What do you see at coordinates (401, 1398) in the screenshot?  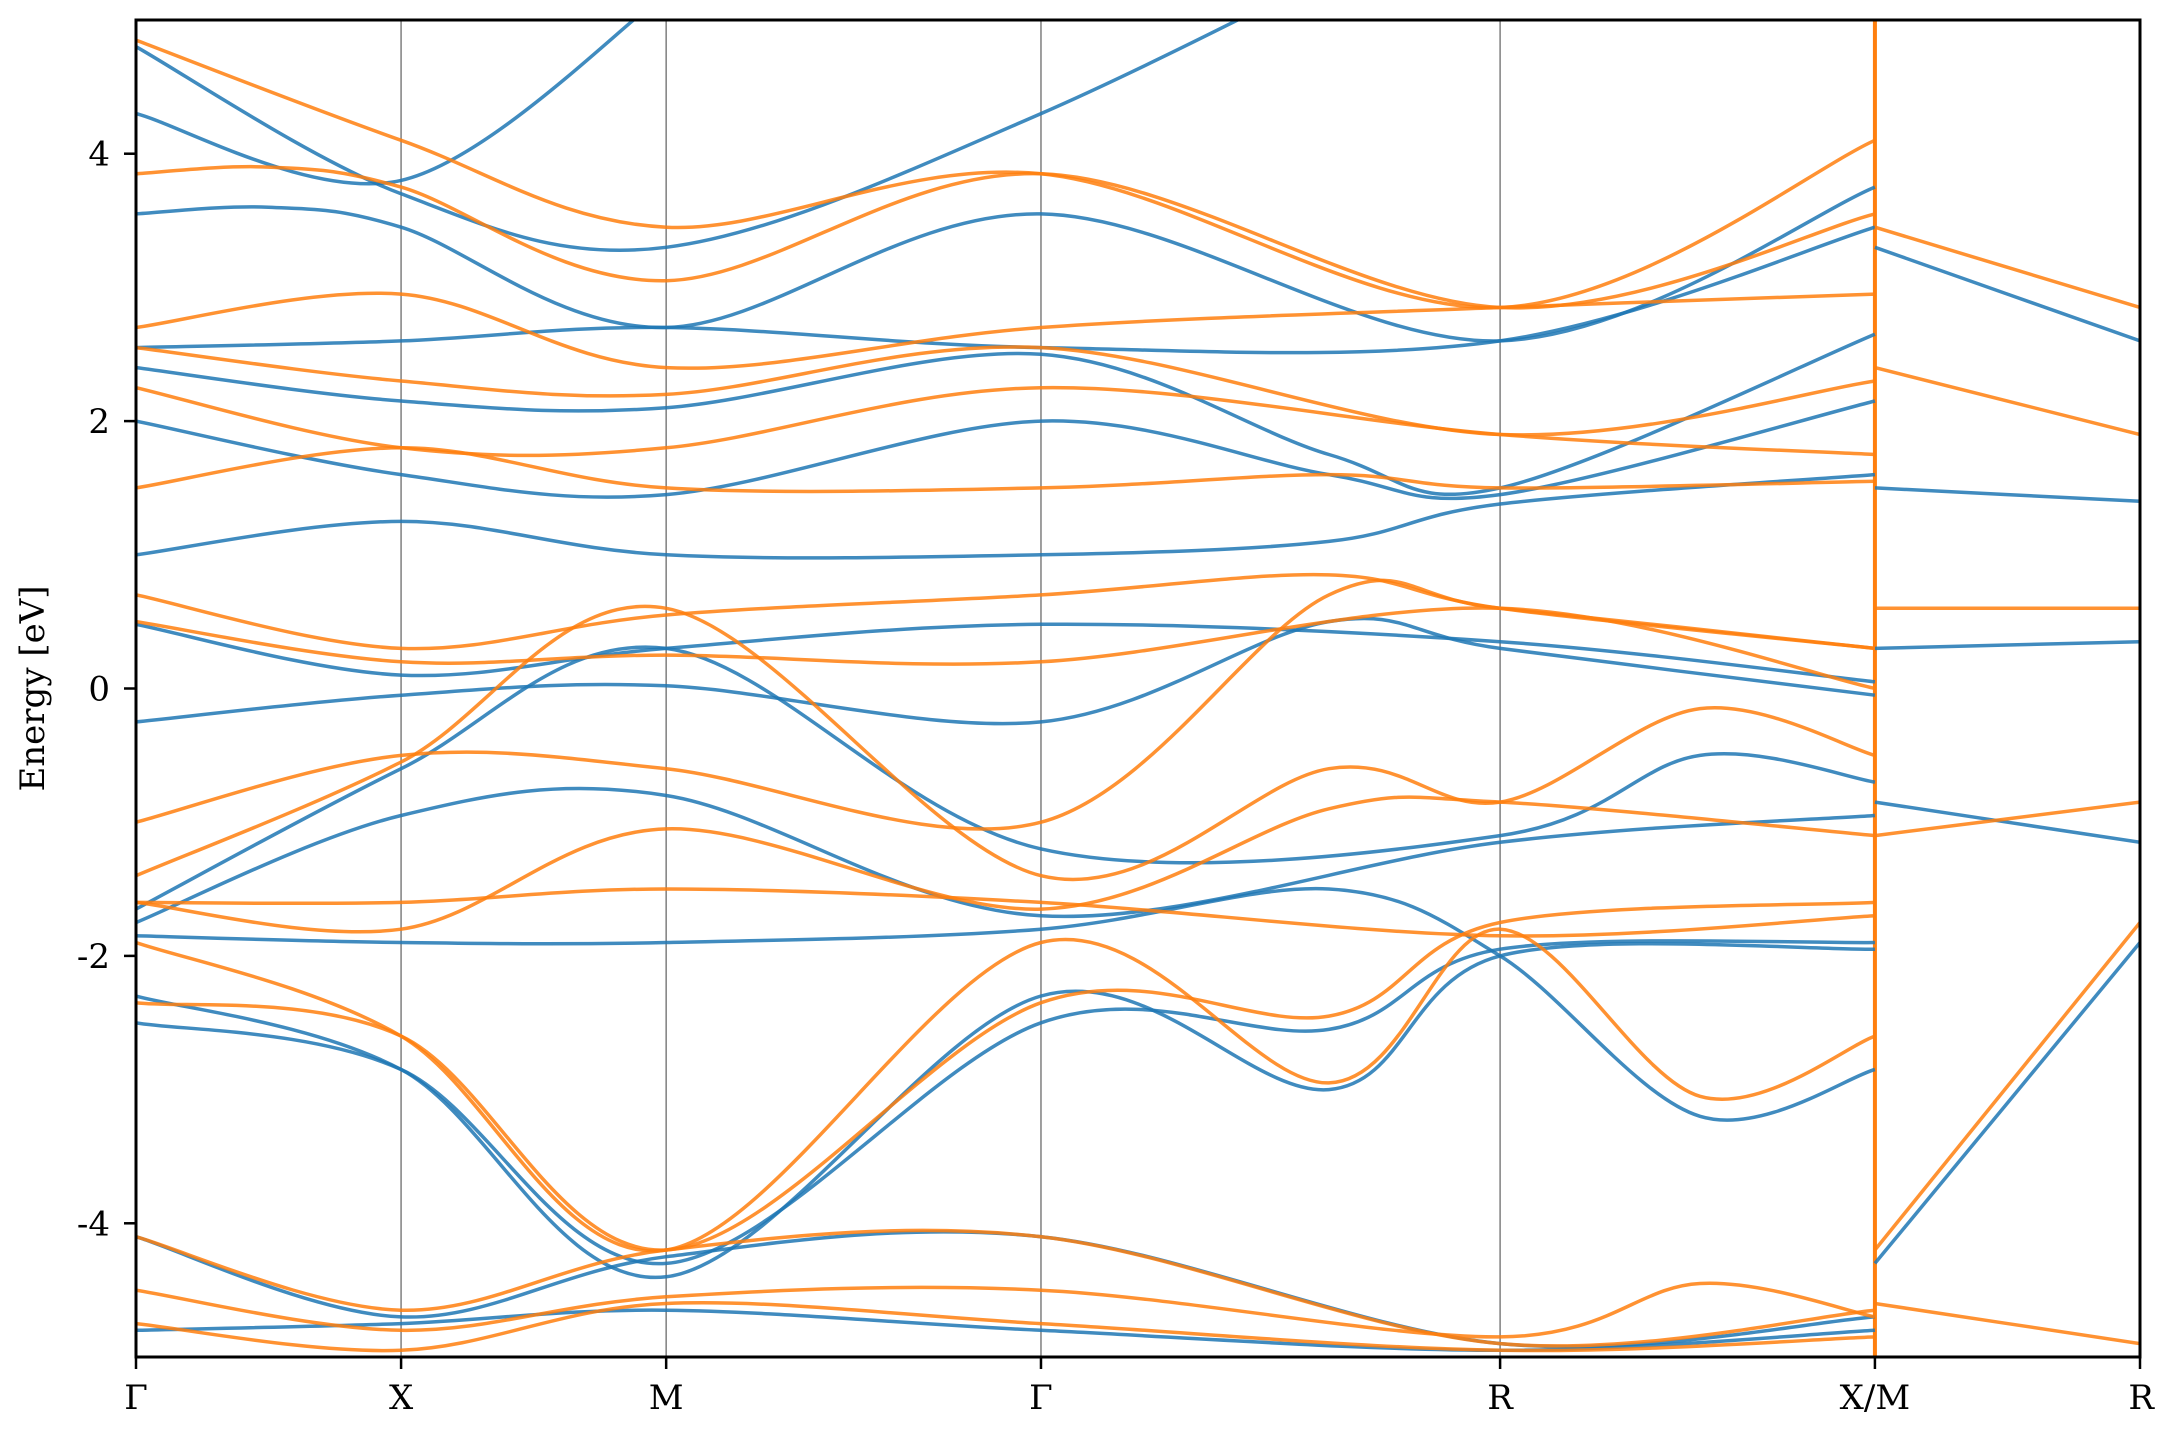 I see `x-tick-label: X` at bounding box center [401, 1398].